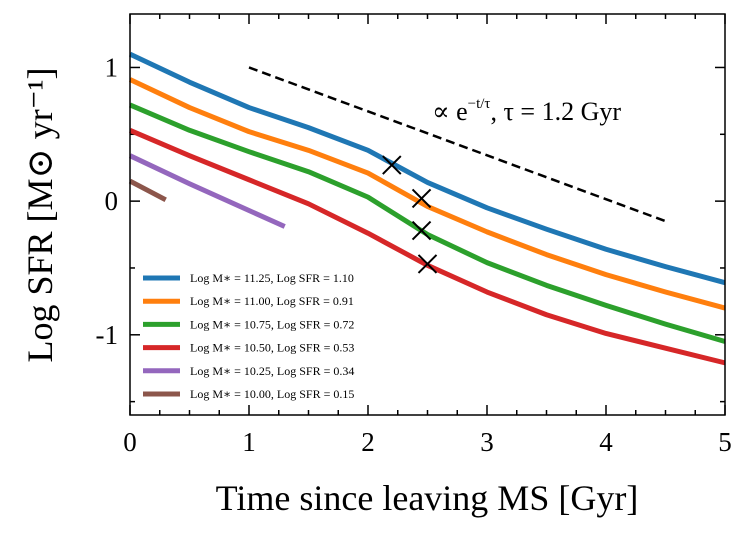 Image resolution: width=748 pixels, height=539 pixels. Describe the element at coordinates (272, 278) in the screenshot. I see `legend-label: Log M∗ = 11.25, Log SFR = 1.10` at that location.